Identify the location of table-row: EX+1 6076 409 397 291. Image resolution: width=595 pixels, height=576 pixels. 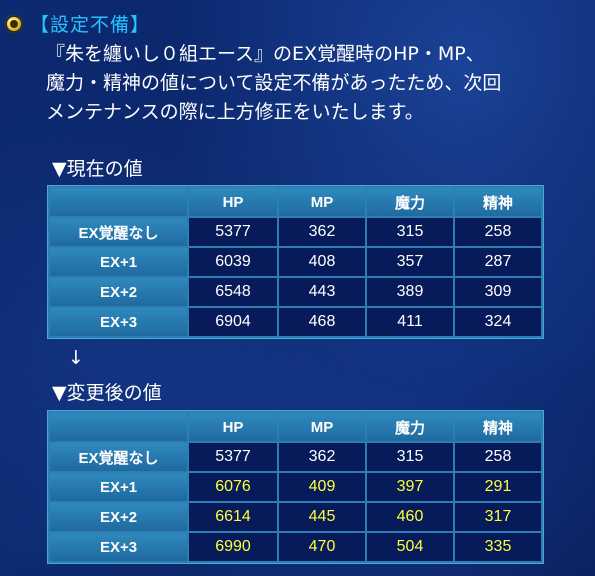
(295, 487).